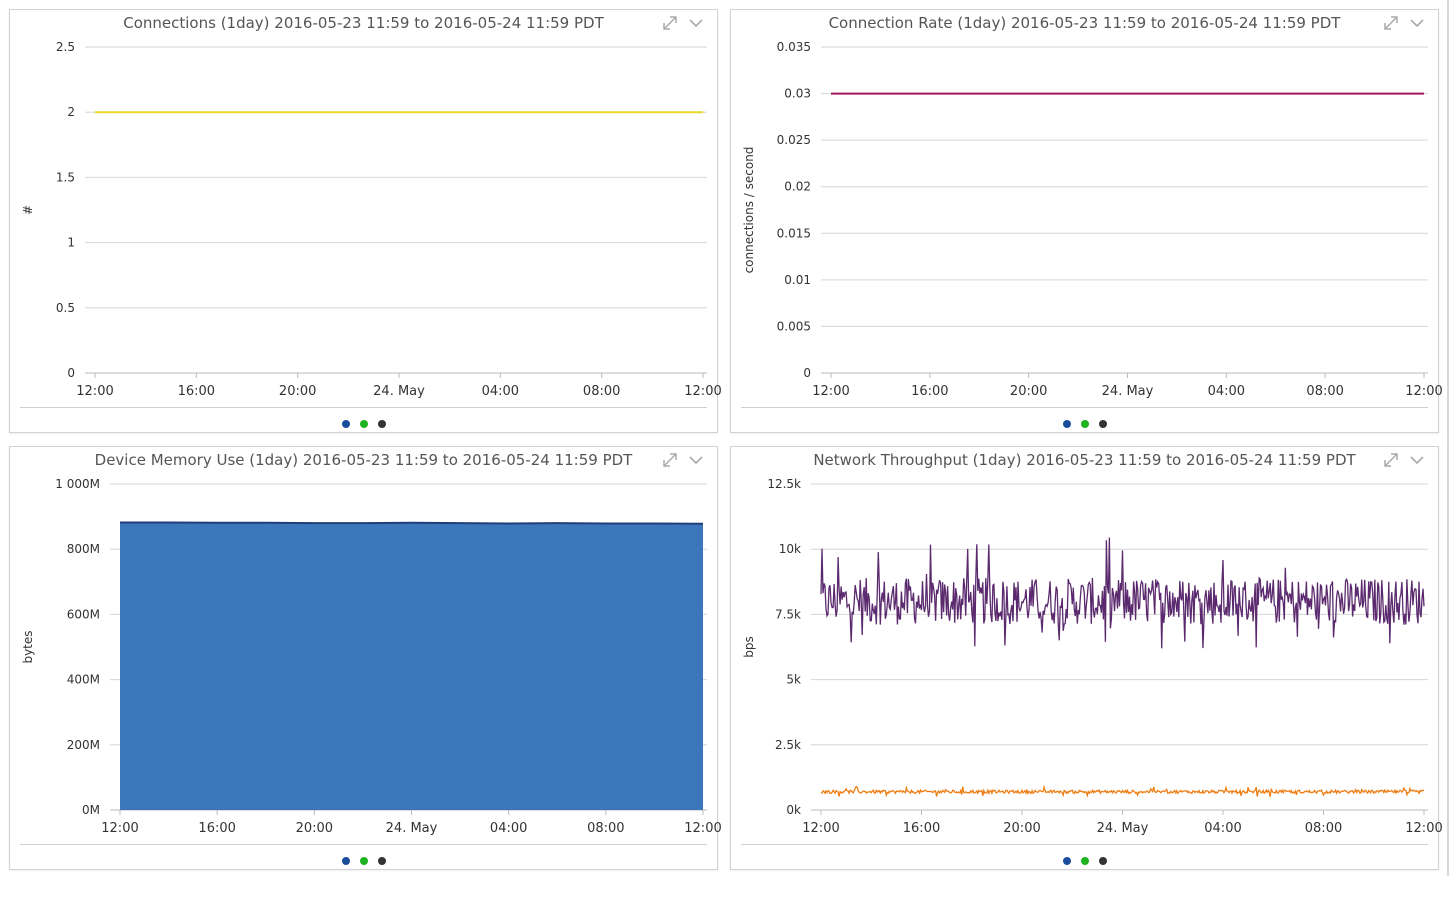 The height and width of the screenshot is (924, 1450). I want to click on y-tick-label: 600M, so click(83, 614).